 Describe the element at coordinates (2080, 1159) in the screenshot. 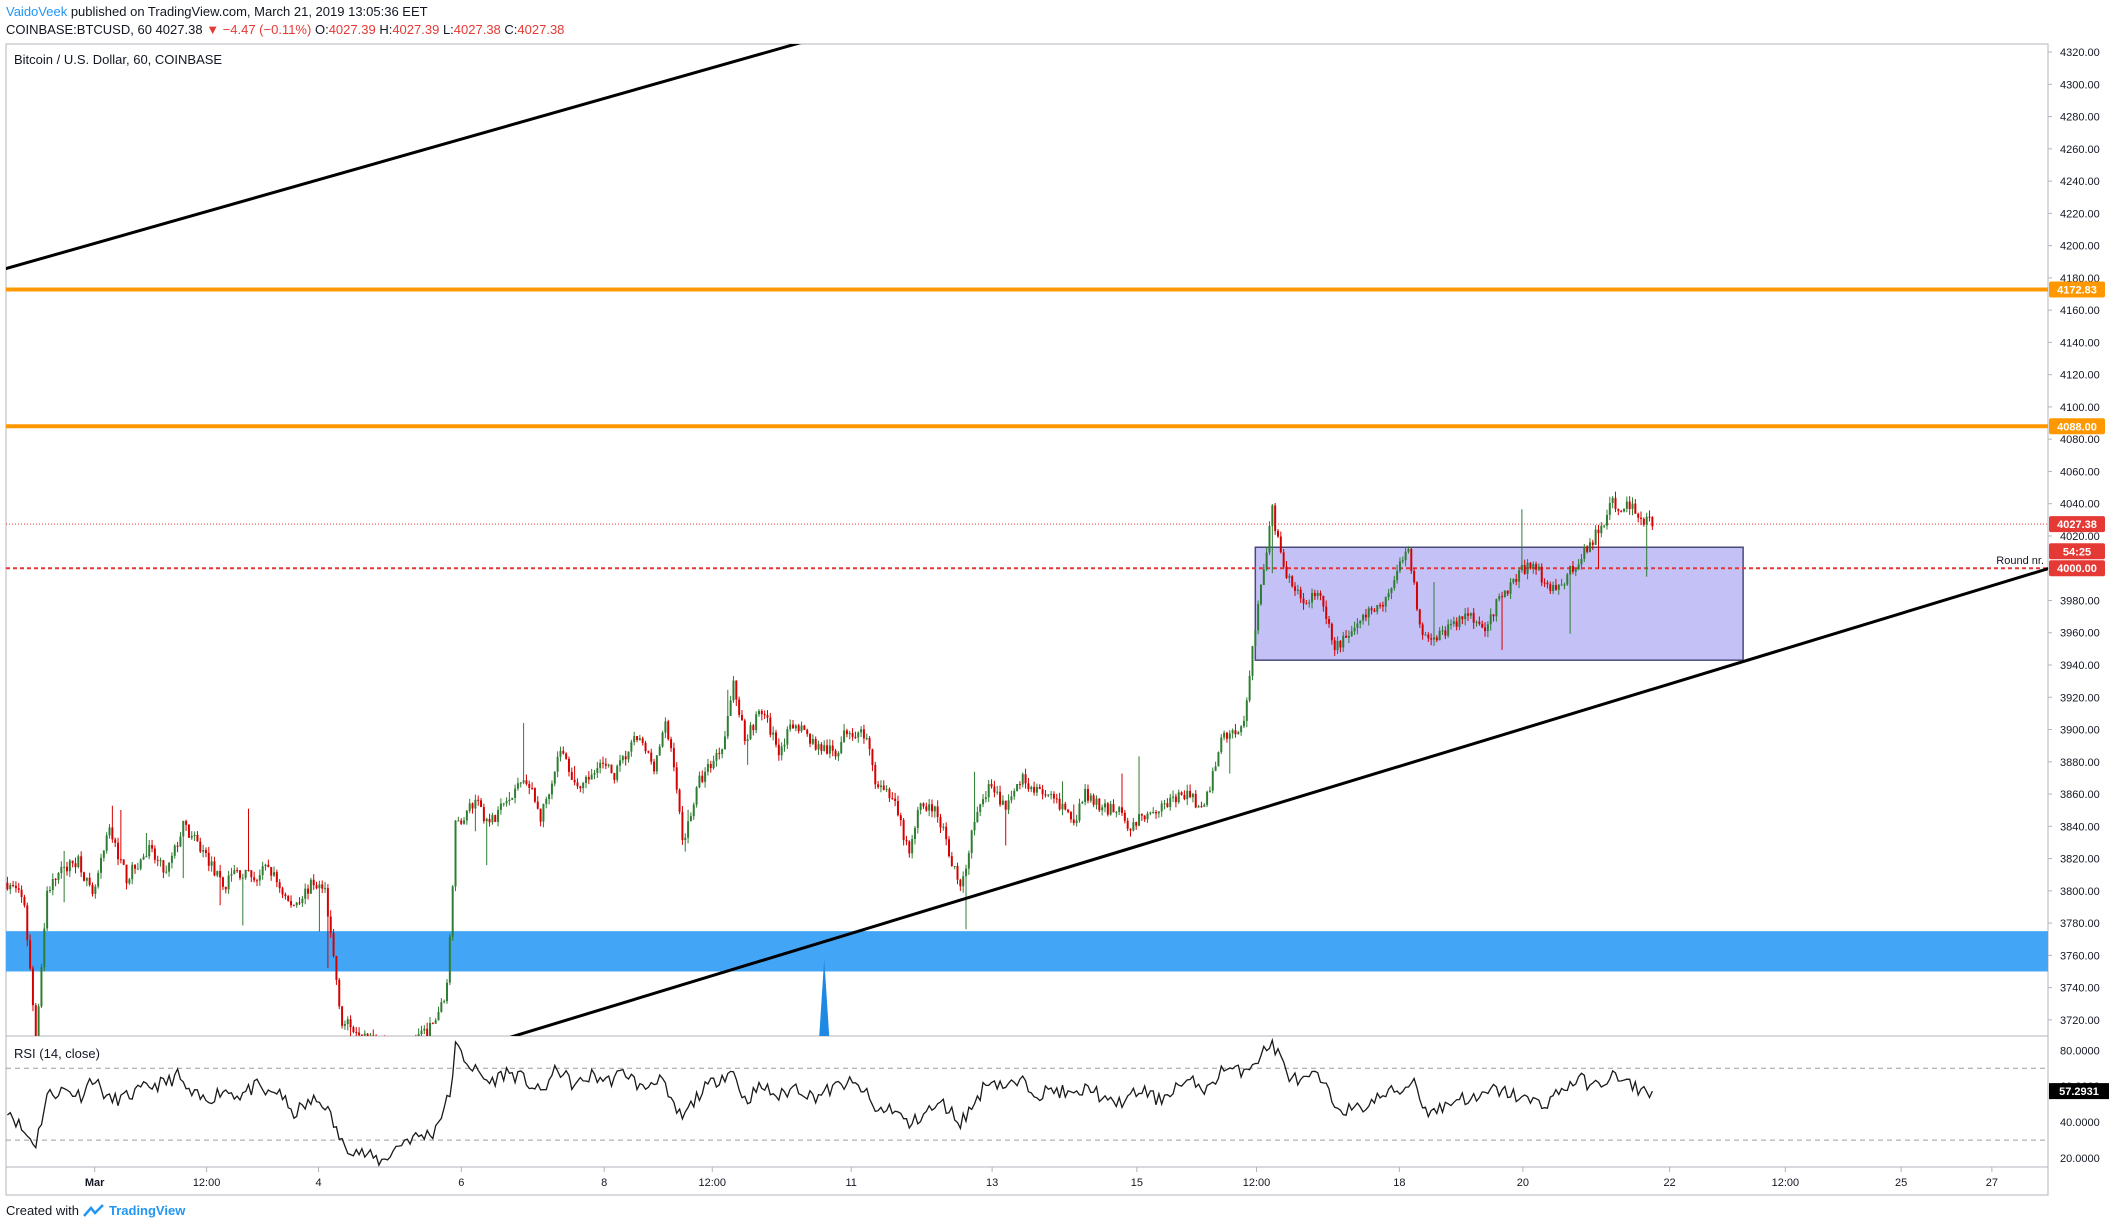

I see `rsi-tick-label: 20.0000` at that location.